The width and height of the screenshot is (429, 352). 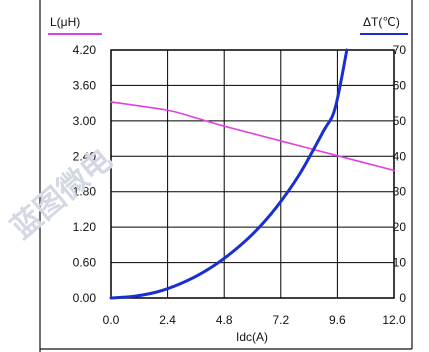 What do you see at coordinates (85, 192) in the screenshot?
I see `left-tick-label: 1.80` at bounding box center [85, 192].